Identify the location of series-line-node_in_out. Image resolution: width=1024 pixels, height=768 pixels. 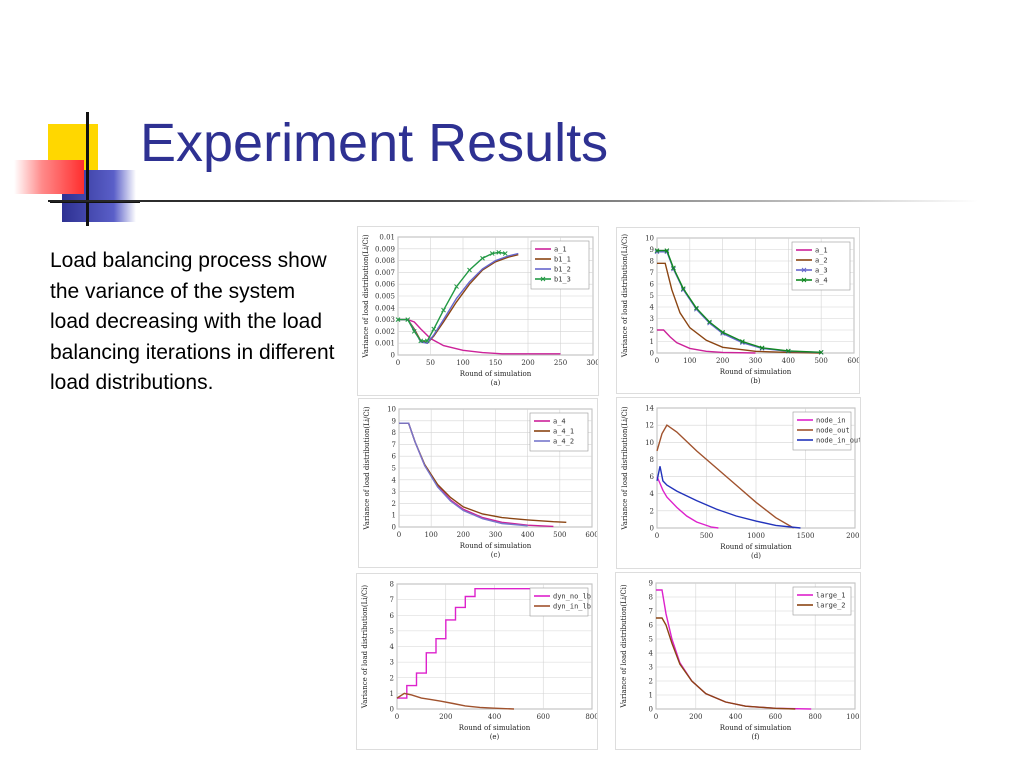
(728, 497).